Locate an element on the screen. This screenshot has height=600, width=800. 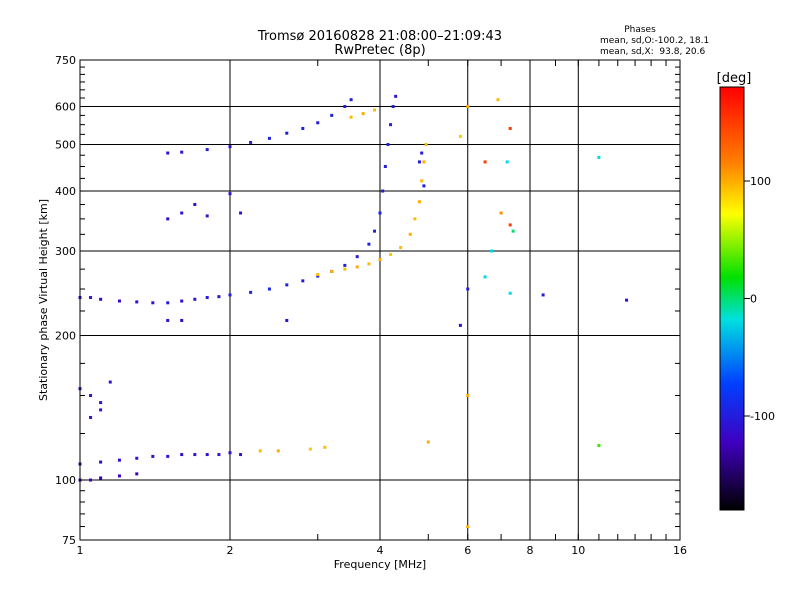
y-tick-label: 200 is located at coordinates (65, 336).